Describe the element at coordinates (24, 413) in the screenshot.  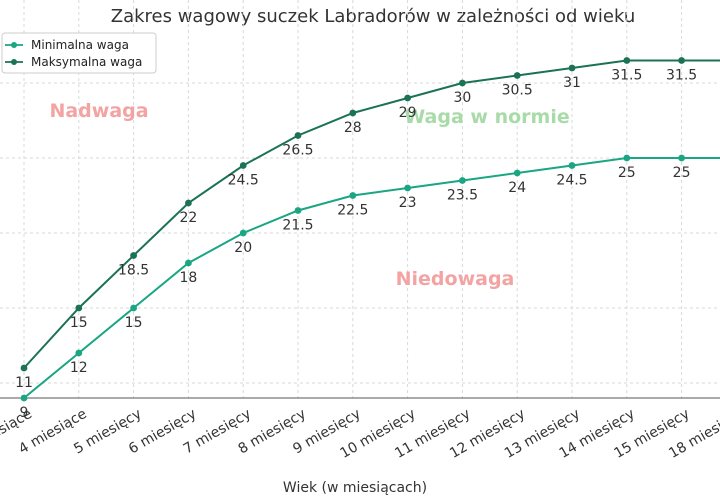
I see `data-label: 9` at that location.